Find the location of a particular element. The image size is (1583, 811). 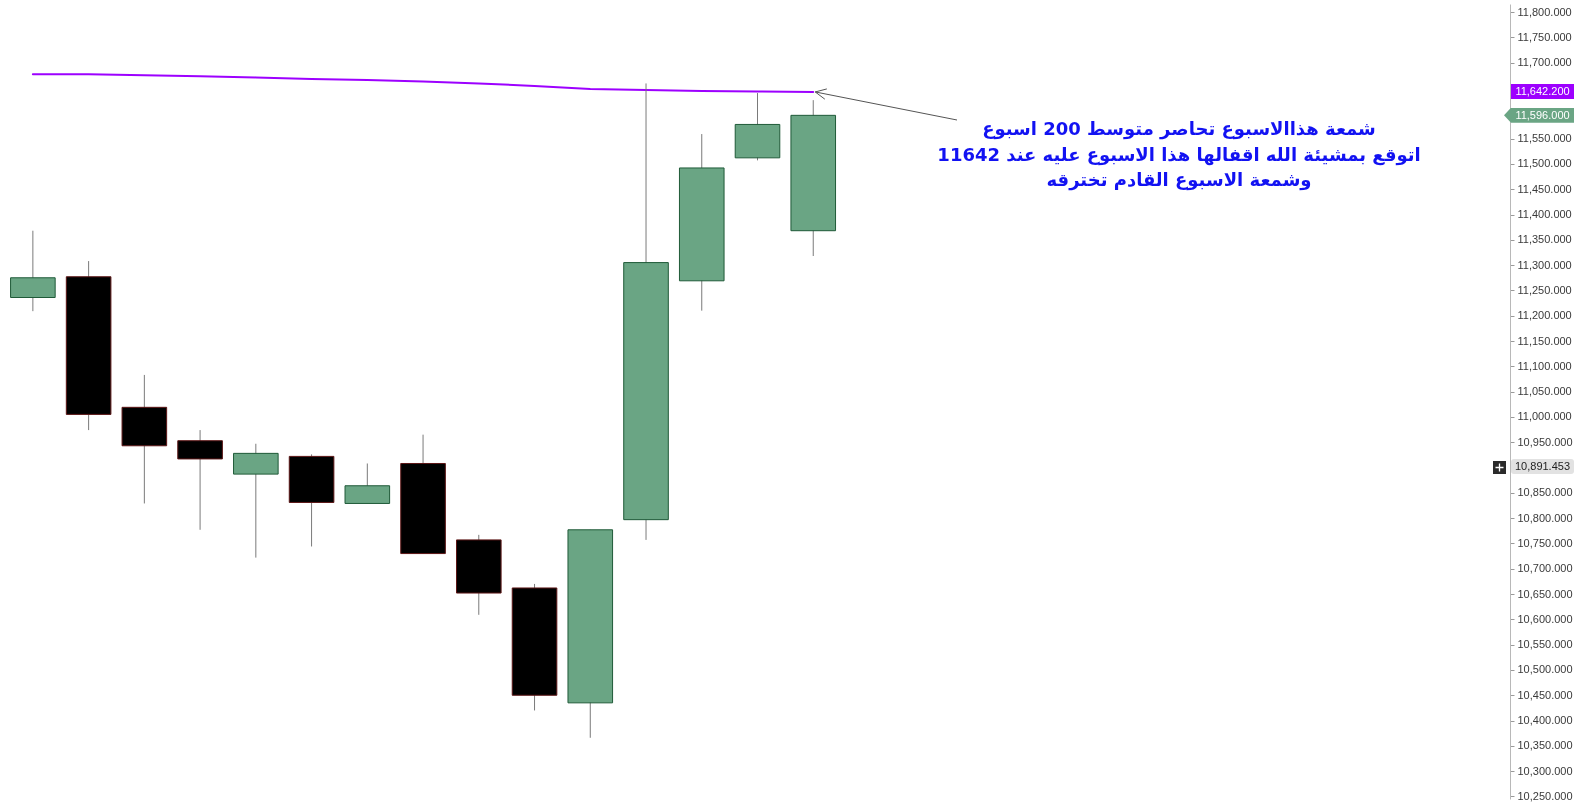

y-tick-label: 10,650.000 is located at coordinates (1545, 593).